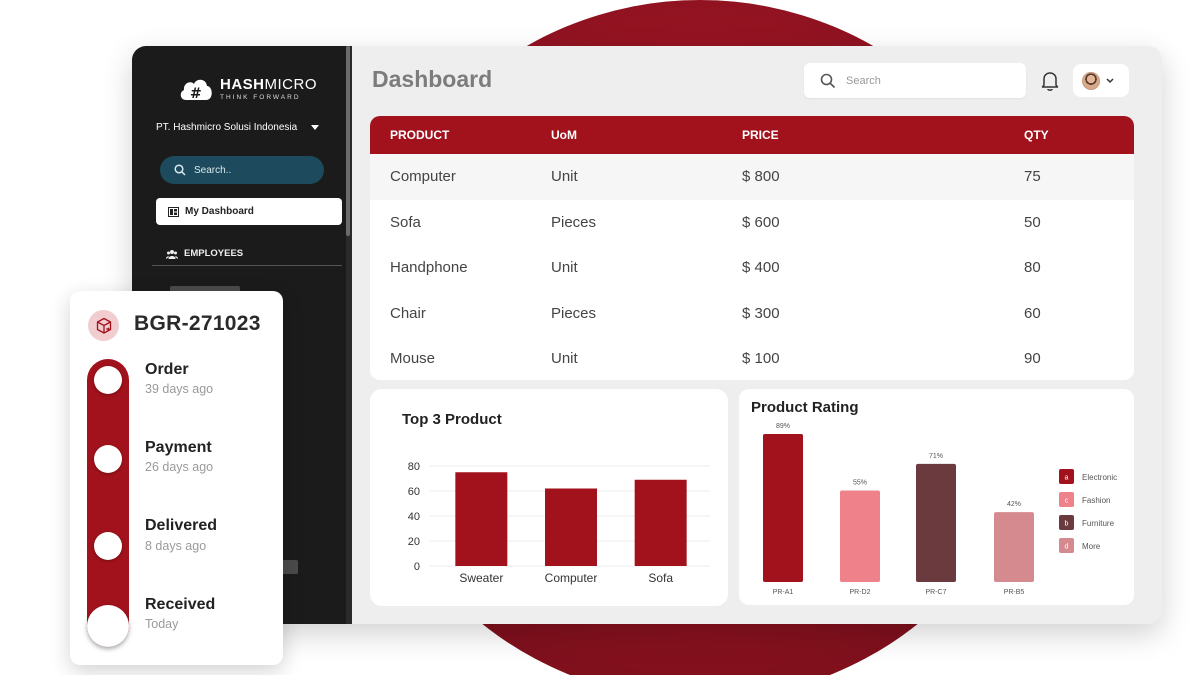 The height and width of the screenshot is (675, 1200). I want to click on y-tick-label: 40, so click(414, 517).